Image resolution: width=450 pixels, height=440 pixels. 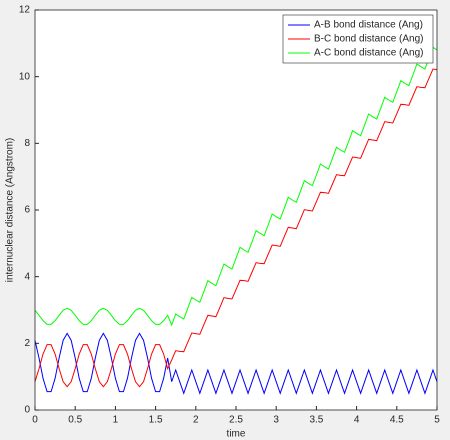 I want to click on x-axis-label: time, so click(x=236, y=434).